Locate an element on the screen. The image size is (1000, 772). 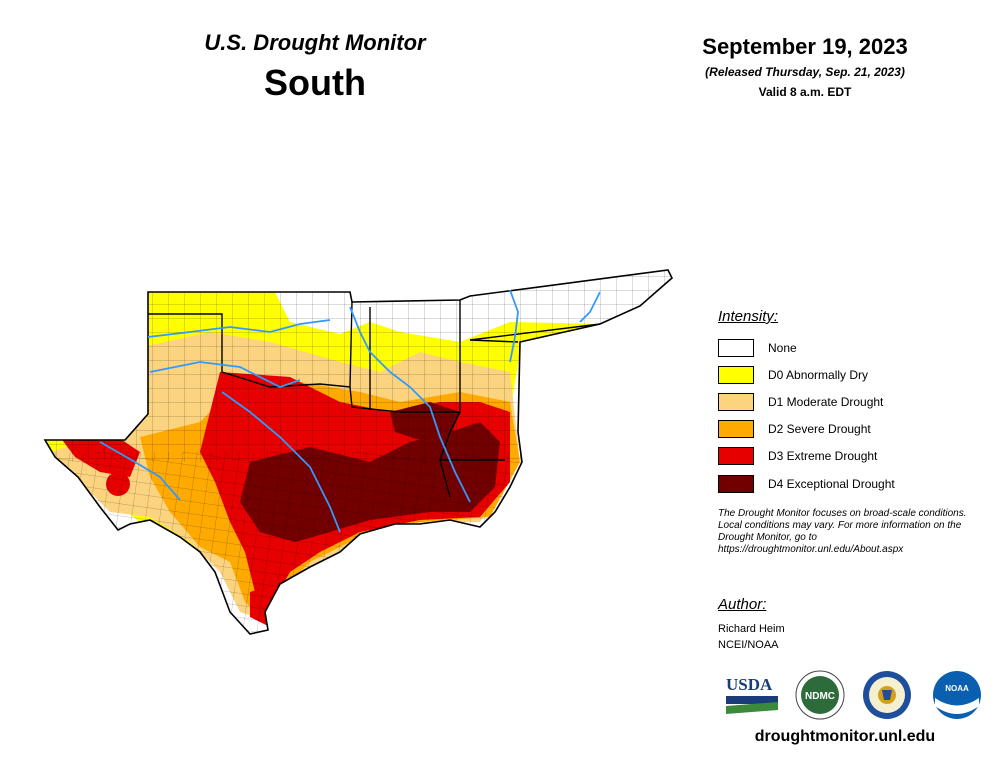
legend-label: D2 Severe Drought is located at coordinates (819, 429).